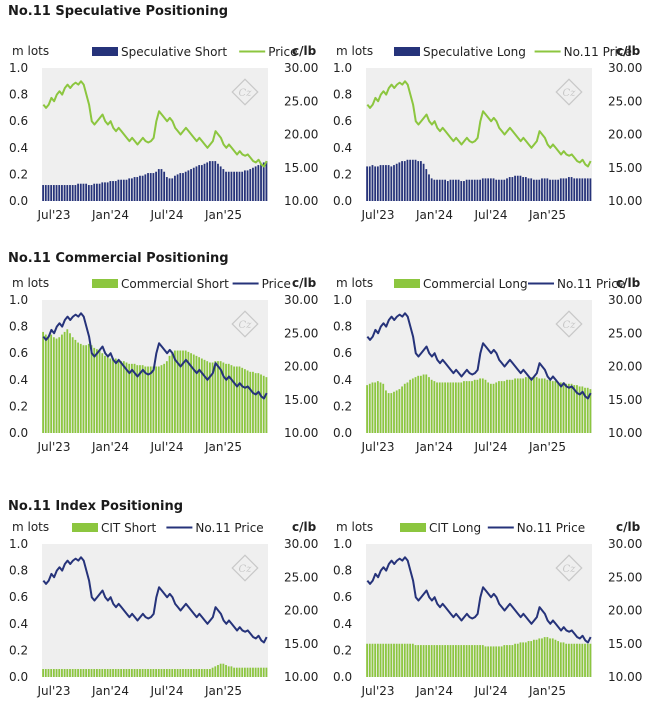 This screenshot has height=722, width=648. Describe the element at coordinates (18, 300) in the screenshot. I see `y-tick-label: 1.0` at that location.